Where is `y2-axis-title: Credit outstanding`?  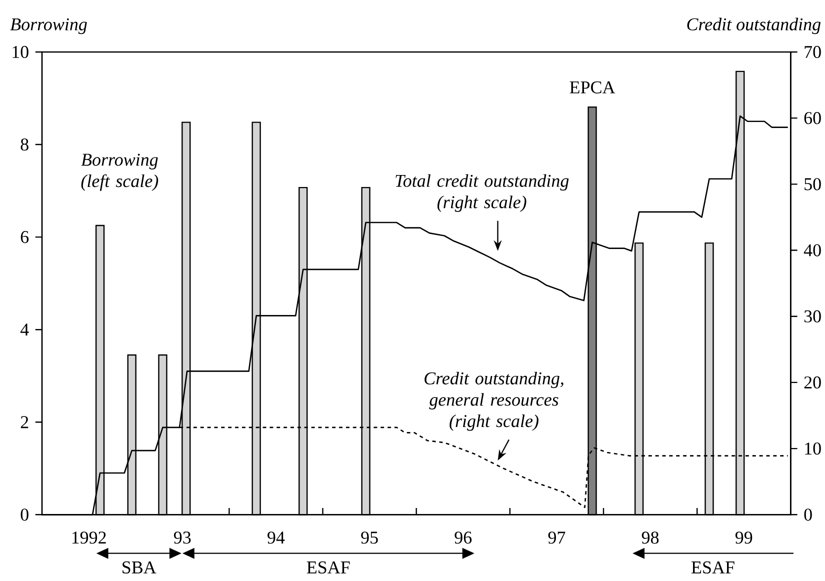
y2-axis-title: Credit outstanding is located at coordinates (754, 26).